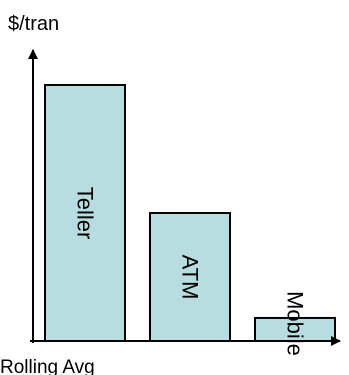 This screenshot has width=349, height=375. I want to click on x-axis-label: Rolling Avg, so click(47, 366).